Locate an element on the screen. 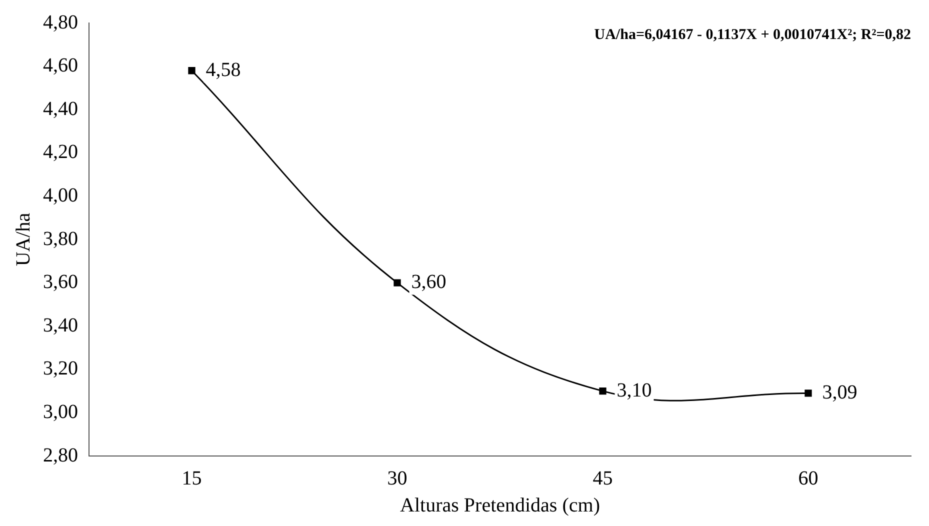  data-label: 3,10 is located at coordinates (634, 390).